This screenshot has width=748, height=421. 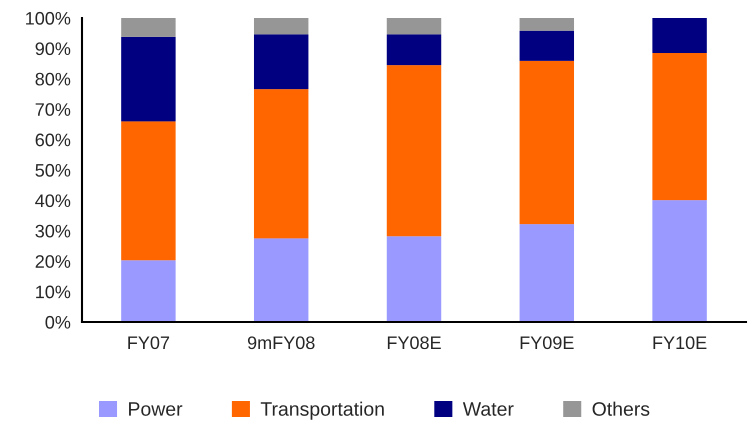 I want to click on y-tick-label: 90%, so click(x=53, y=49).